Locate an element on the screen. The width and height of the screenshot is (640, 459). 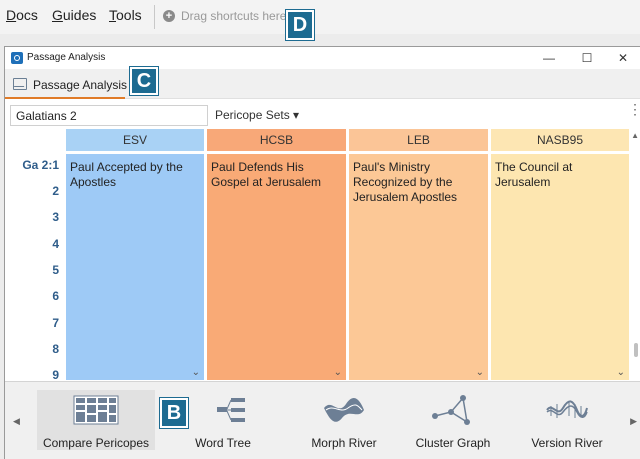
verse-label: 2 is located at coordinates (55, 191).